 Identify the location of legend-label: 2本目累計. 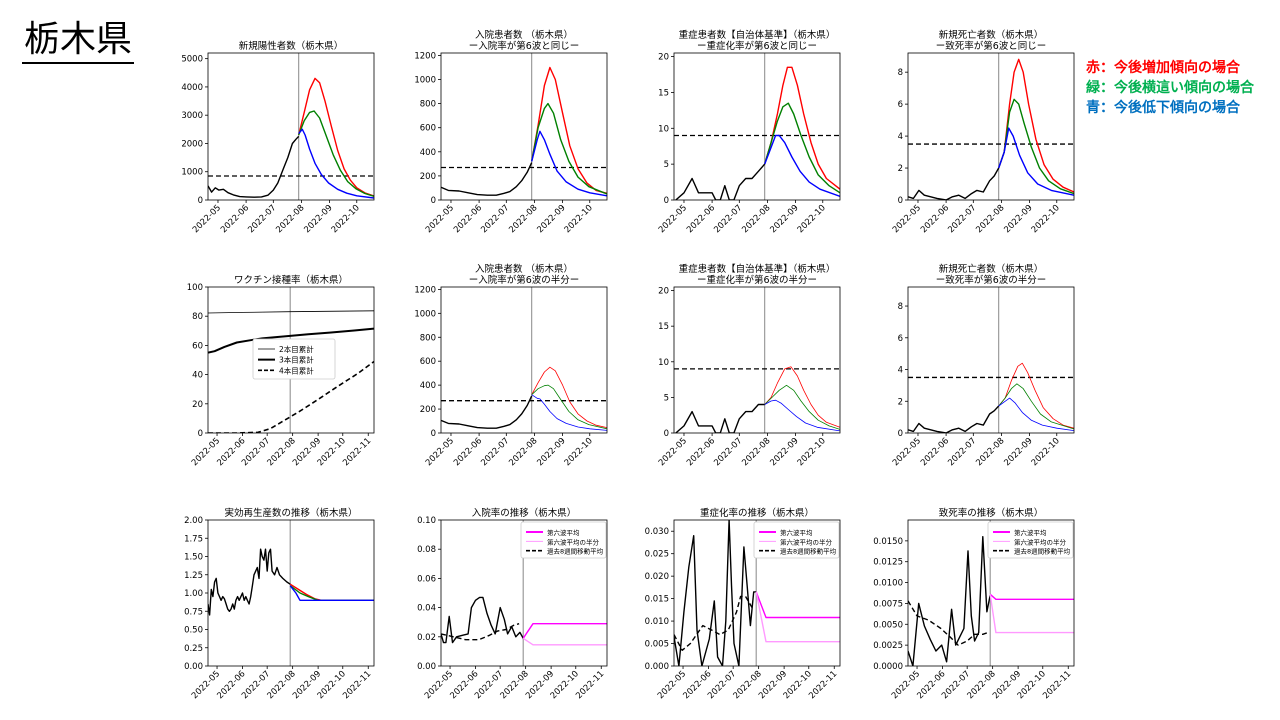
(296, 349).